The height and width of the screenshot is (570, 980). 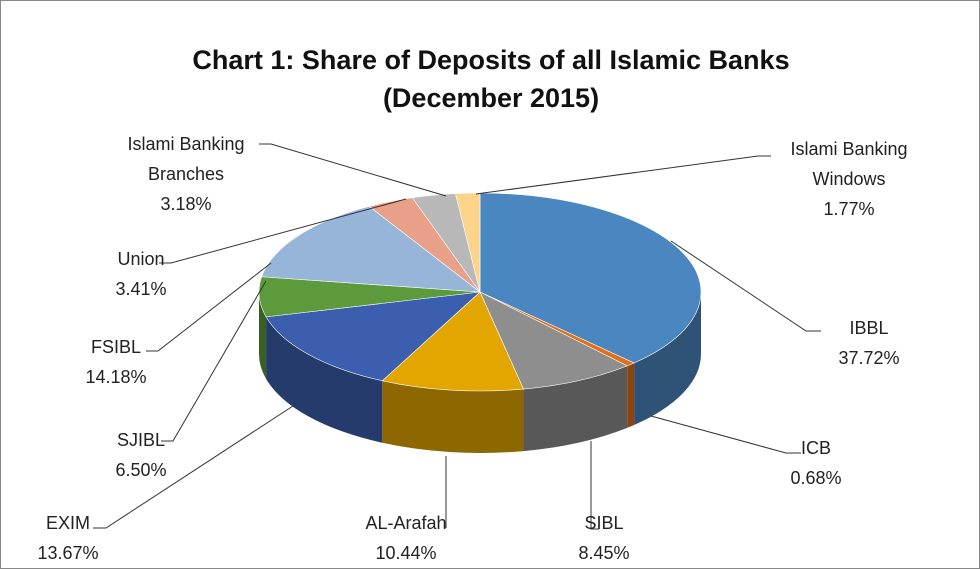 I want to click on data-label-name: EXIM, so click(x=67, y=523).